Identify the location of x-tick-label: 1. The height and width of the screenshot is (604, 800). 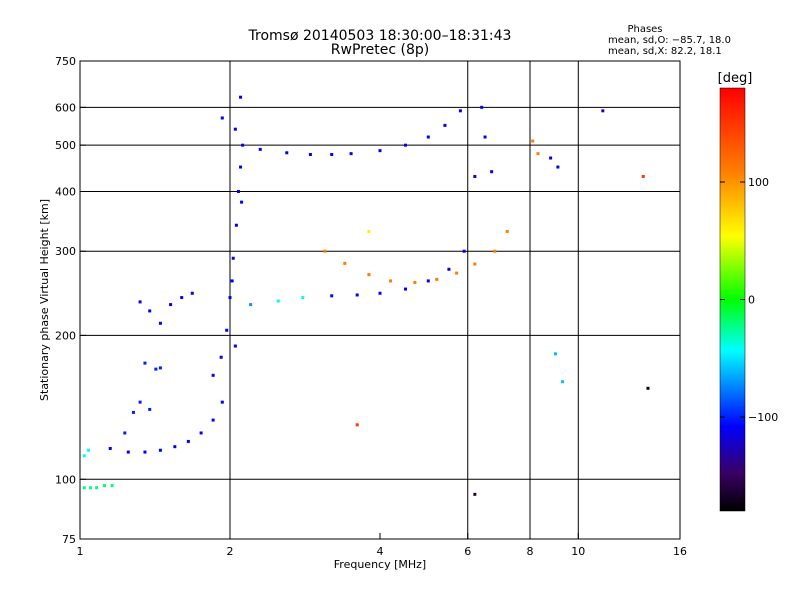
(80, 551).